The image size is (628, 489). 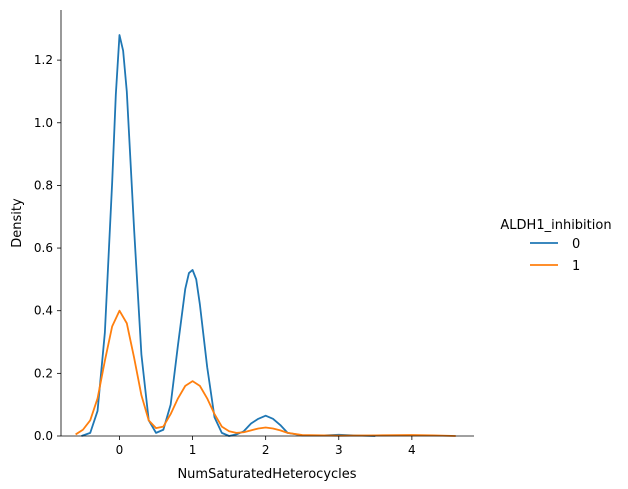 What do you see at coordinates (339, 450) in the screenshot?
I see `x-tick-label: 3` at bounding box center [339, 450].